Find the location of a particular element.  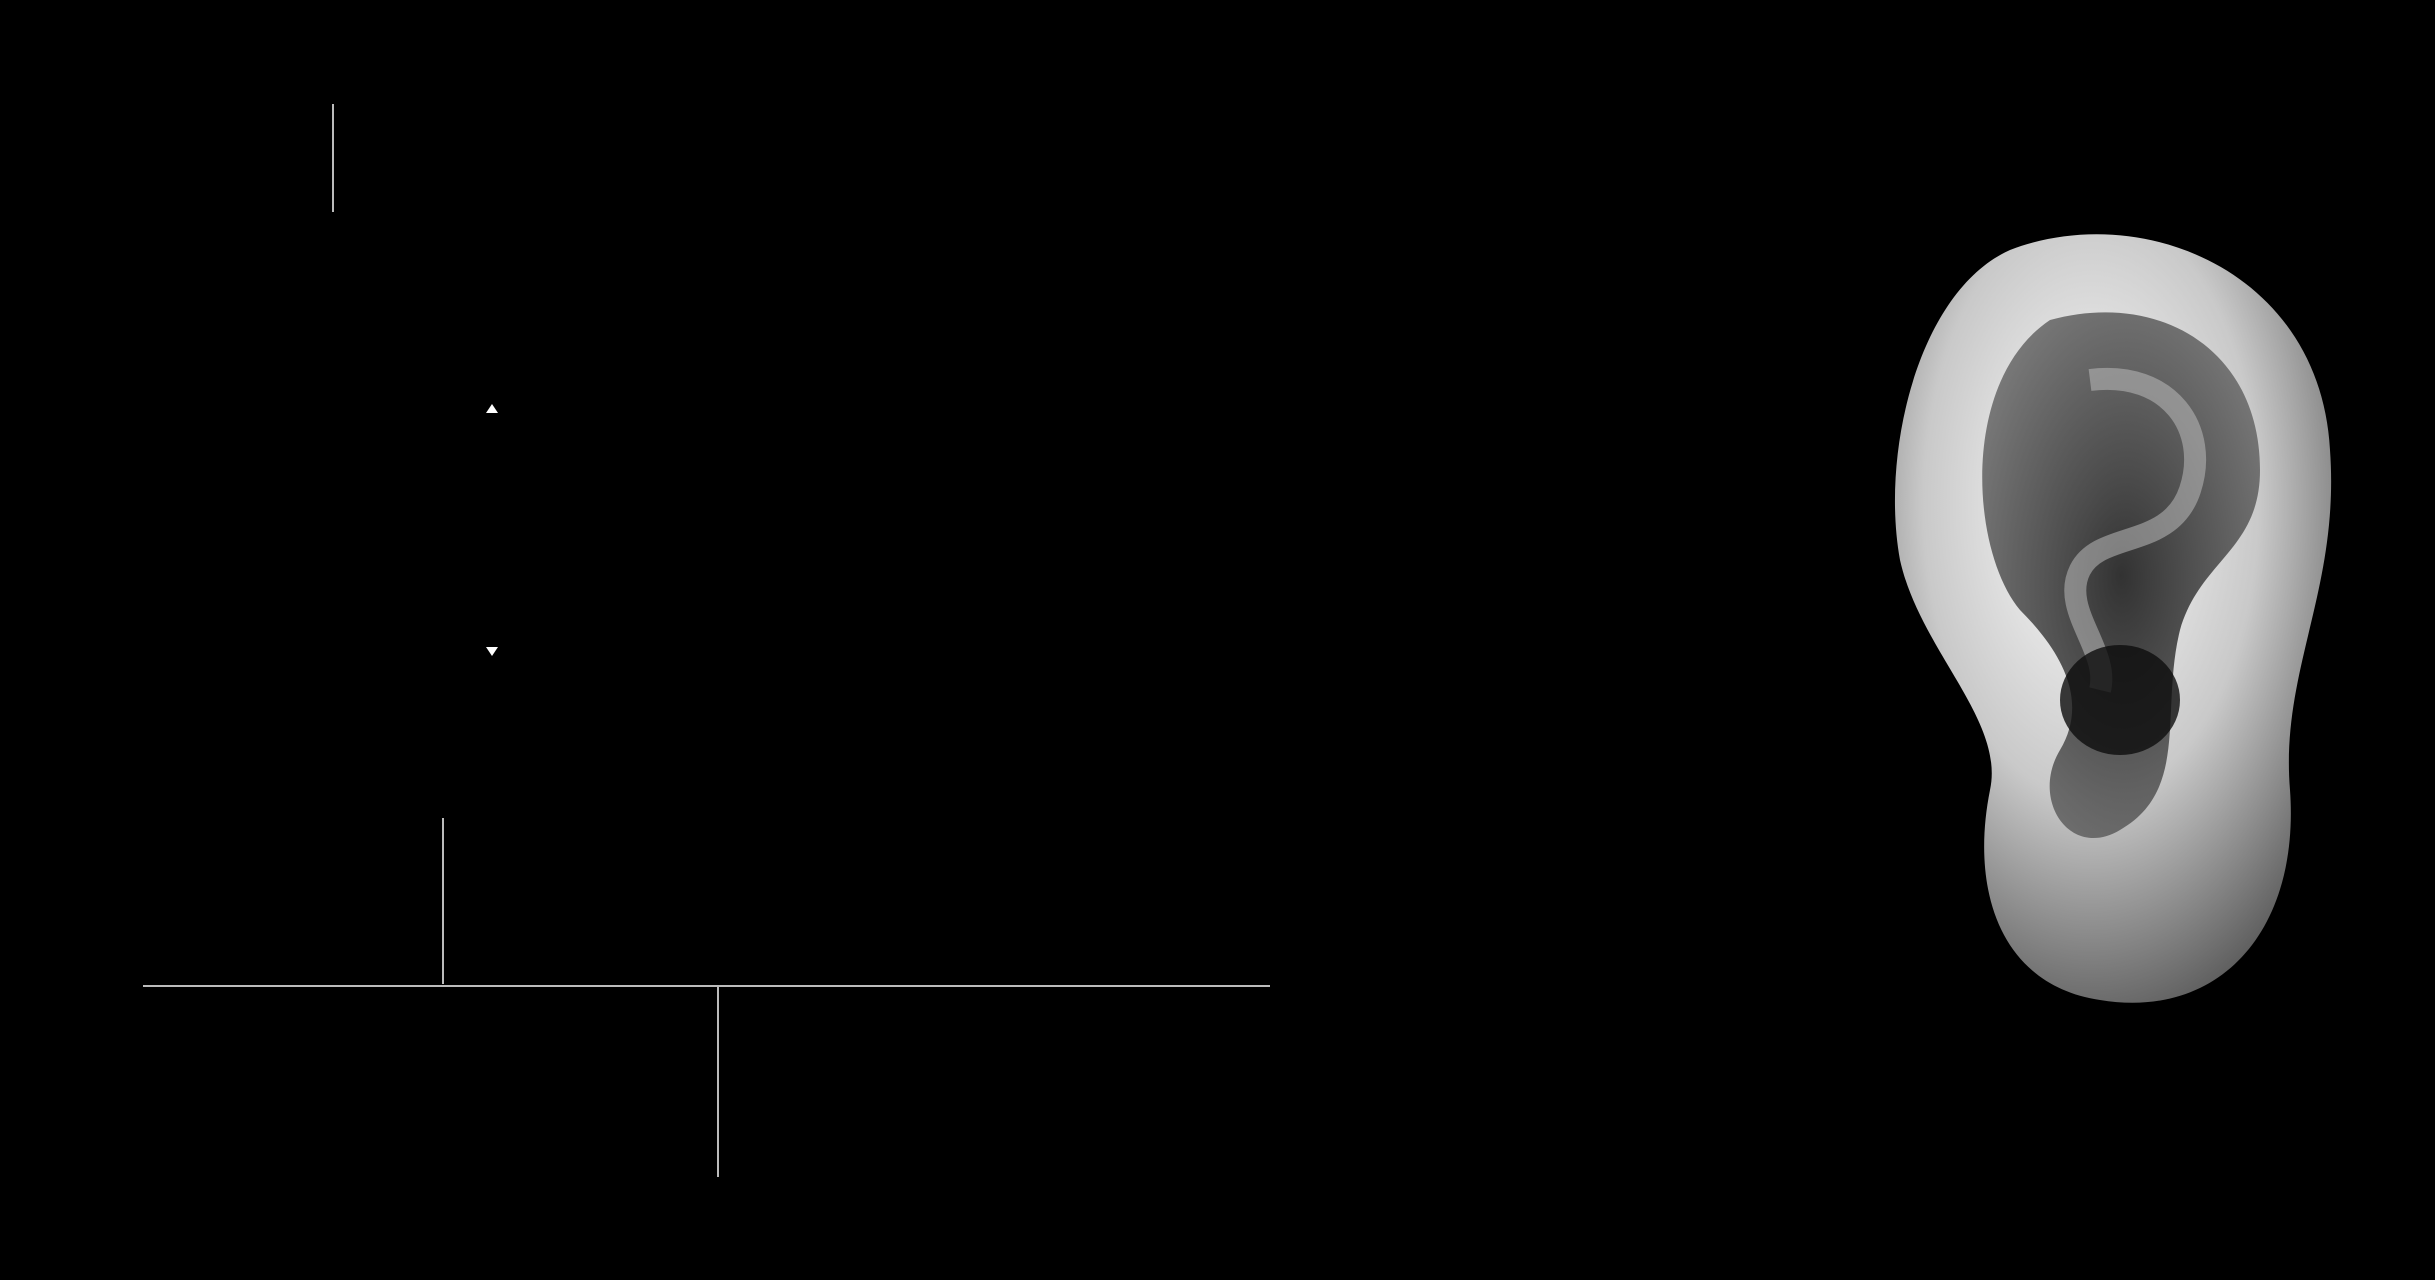

divider-horizontal is located at coordinates (706, 986).